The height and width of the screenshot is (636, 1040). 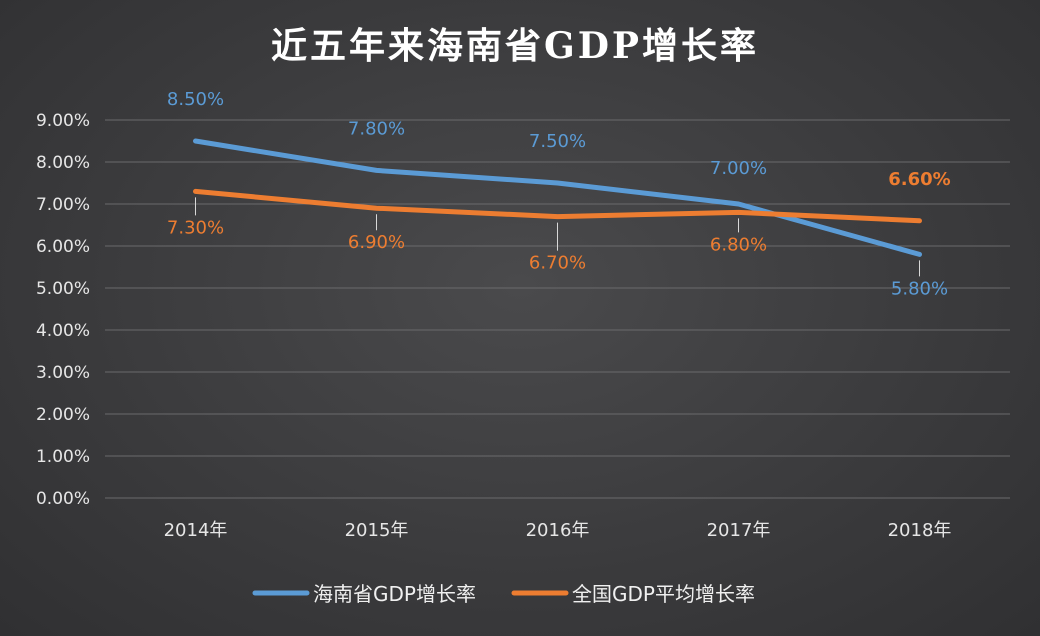 I want to click on y-tick-label: 1.00%, so click(x=63, y=457).